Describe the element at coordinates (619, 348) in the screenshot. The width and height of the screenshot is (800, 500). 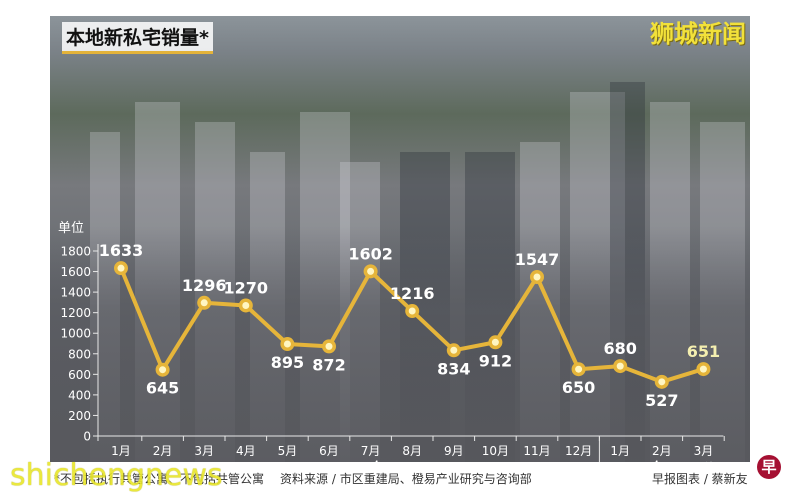
I see `data-label: 680` at that location.